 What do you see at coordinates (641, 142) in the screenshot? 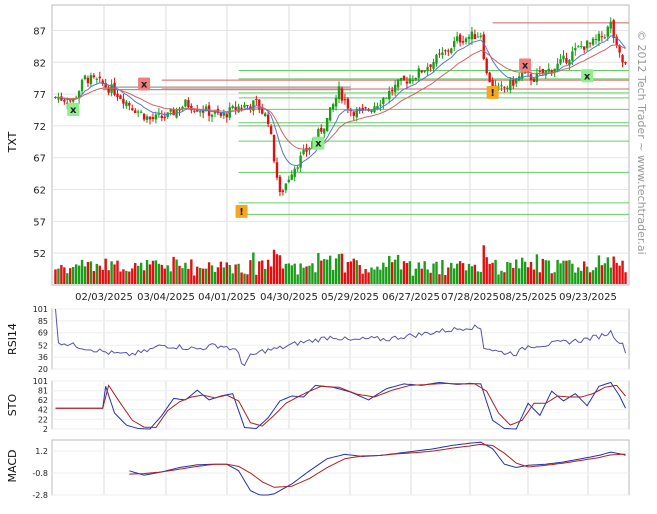
I see `watermark: © 2012 Tech Trader ~ www.techtrader.ai` at bounding box center [641, 142].